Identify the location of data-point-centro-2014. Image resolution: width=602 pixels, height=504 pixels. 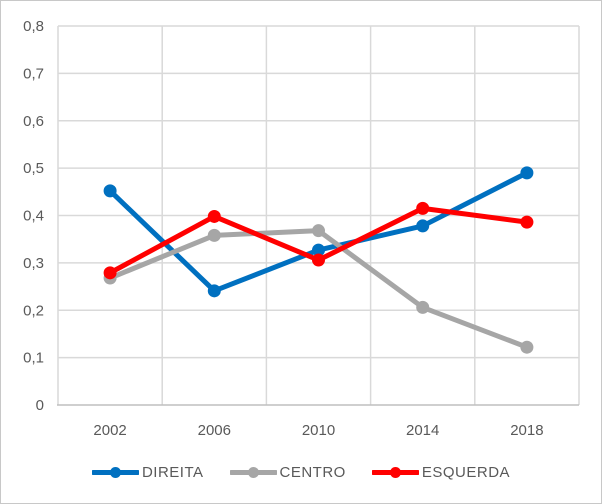
(423, 307).